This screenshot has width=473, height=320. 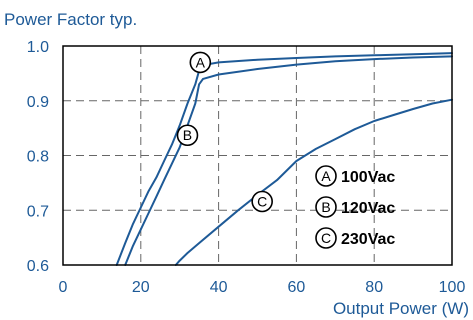 What do you see at coordinates (401, 308) in the screenshot?
I see `x-axis-label: Output Power (W)` at bounding box center [401, 308].